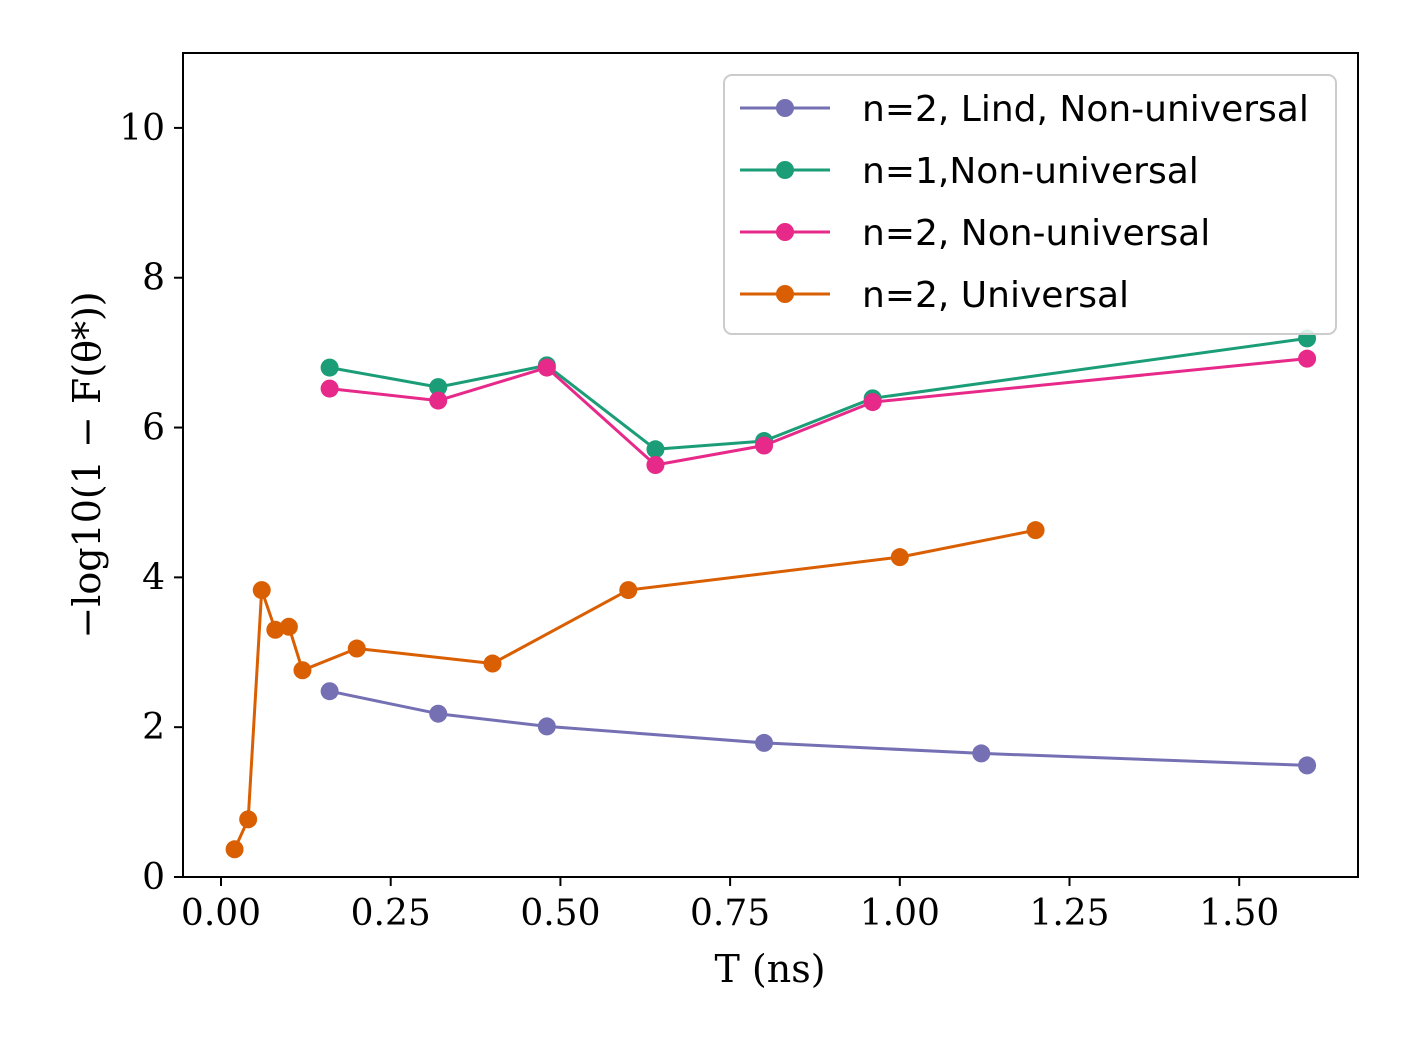  What do you see at coordinates (153, 278) in the screenshot?
I see `y-tick-label: 8` at bounding box center [153, 278].